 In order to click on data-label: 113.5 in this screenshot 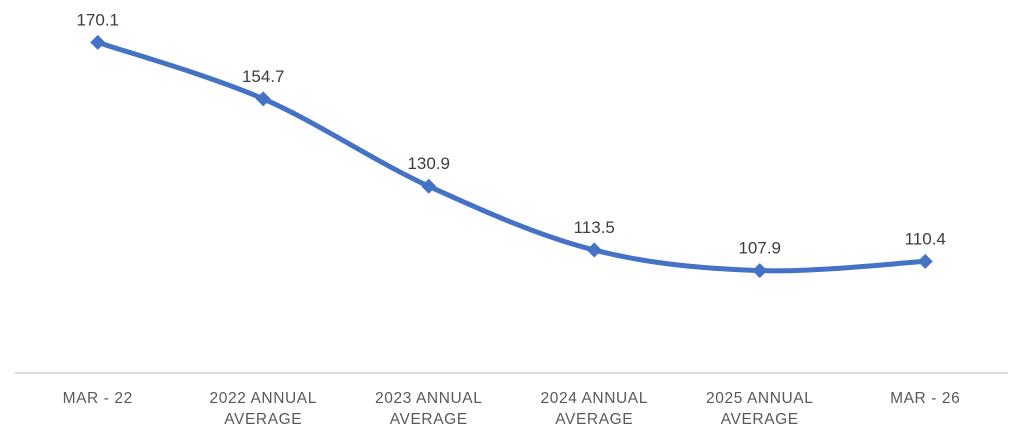, I will do `click(594, 227)`.